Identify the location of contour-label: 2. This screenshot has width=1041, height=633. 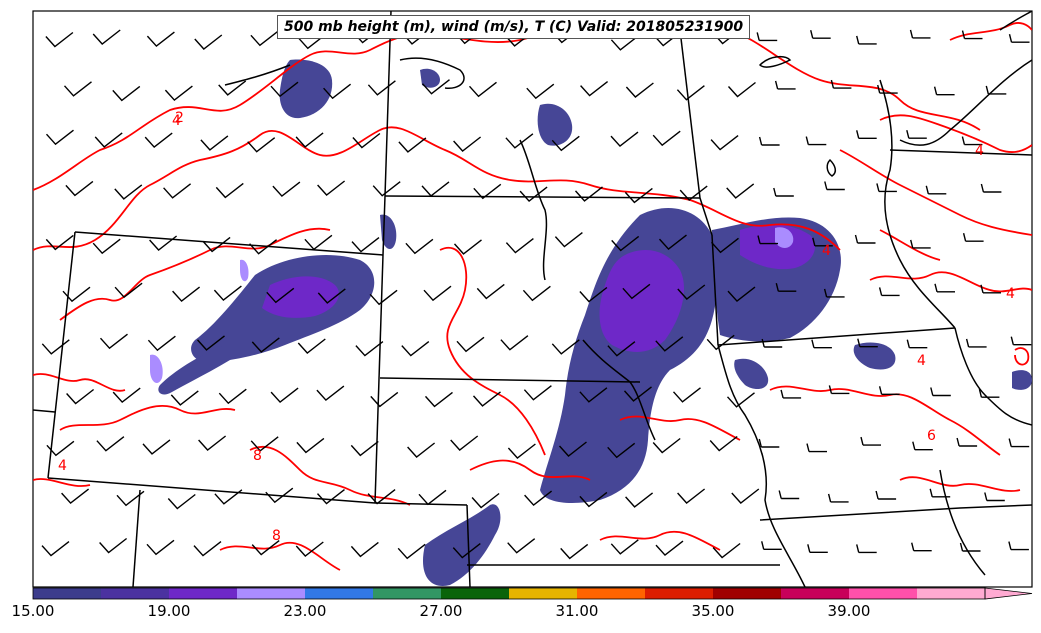
(179, 118).